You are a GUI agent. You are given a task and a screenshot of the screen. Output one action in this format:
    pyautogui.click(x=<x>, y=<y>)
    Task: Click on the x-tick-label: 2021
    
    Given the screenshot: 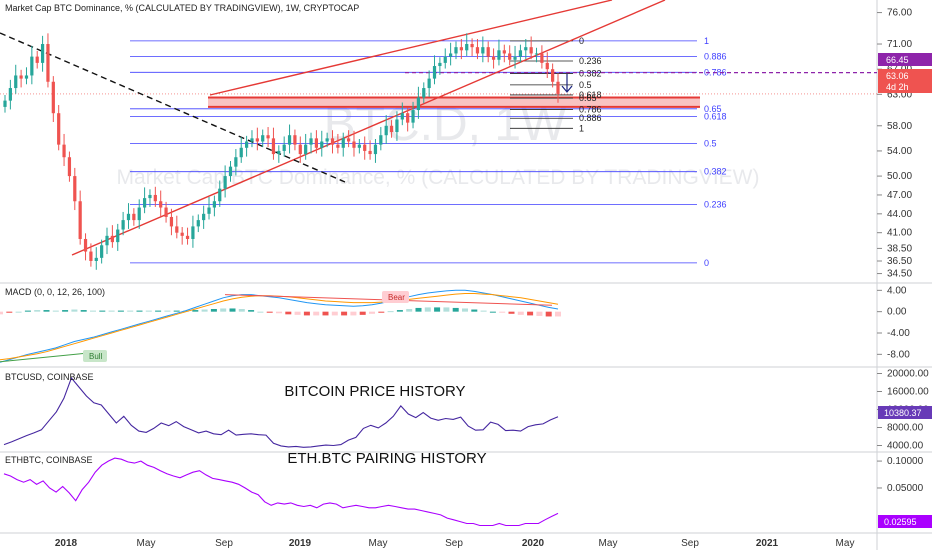 What is the action you would take?
    pyautogui.click(x=767, y=543)
    